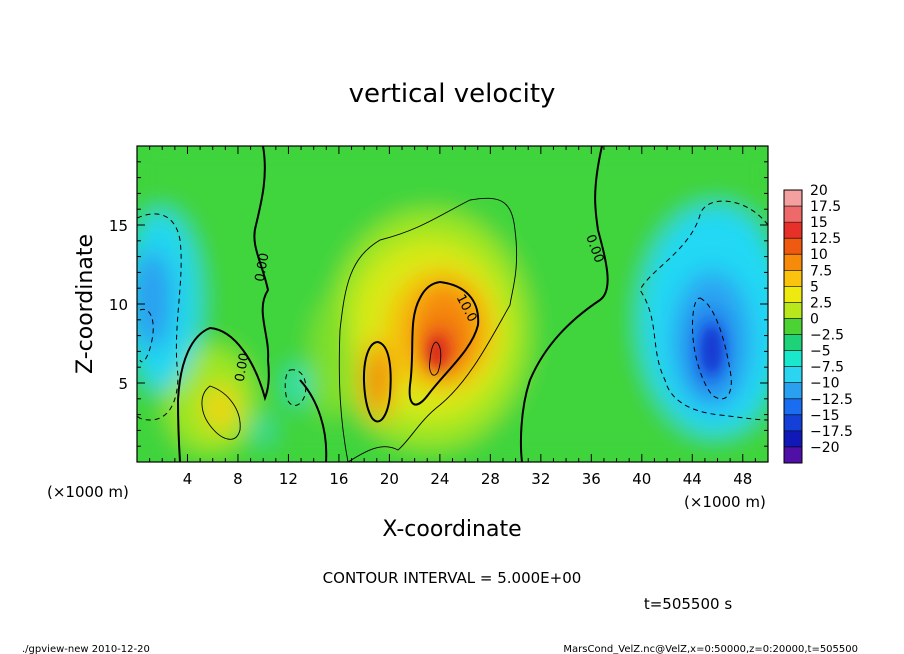  What do you see at coordinates (313, 420) in the screenshot?
I see `contour-zero-inner` at bounding box center [313, 420].